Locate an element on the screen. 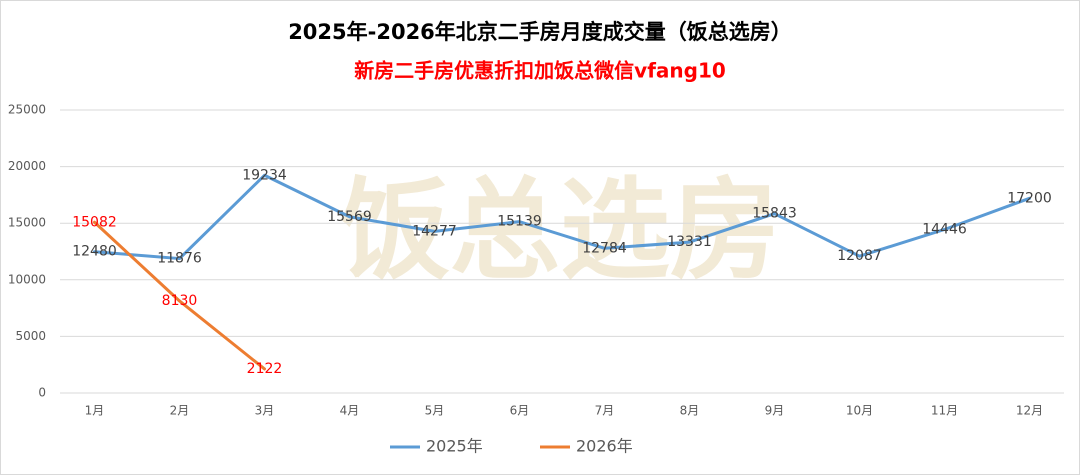 The height and width of the screenshot is (475, 1080). data-label: 19234 is located at coordinates (264, 175).